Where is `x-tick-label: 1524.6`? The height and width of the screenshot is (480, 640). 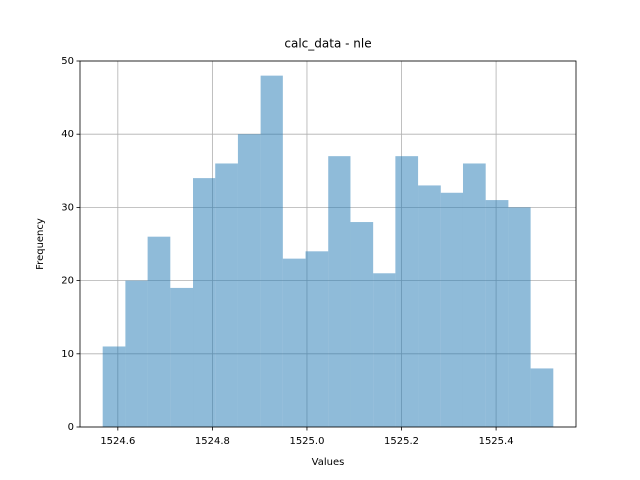
x-tick-label: 1524.6 is located at coordinates (117, 441).